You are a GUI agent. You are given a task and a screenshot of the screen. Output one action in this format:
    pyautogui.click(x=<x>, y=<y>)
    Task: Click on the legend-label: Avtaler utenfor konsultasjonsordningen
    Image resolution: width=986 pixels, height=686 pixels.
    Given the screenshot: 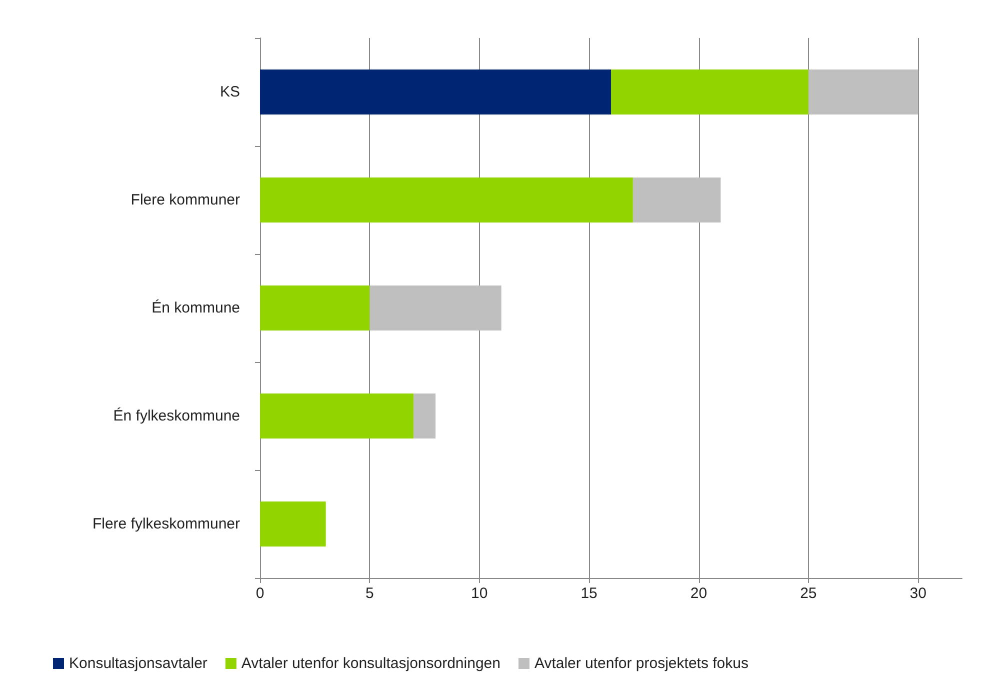 What is the action you would take?
    pyautogui.click(x=370, y=663)
    